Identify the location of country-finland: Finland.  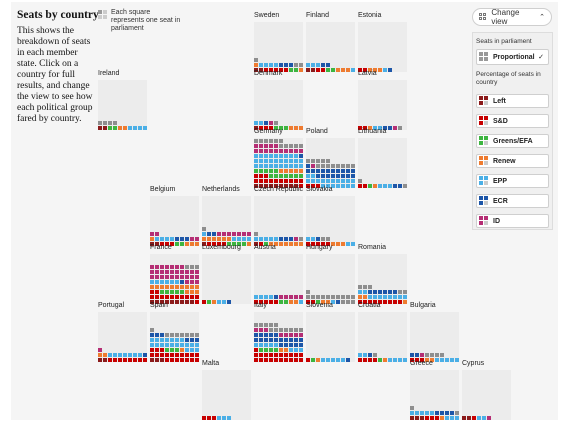
(330, 42).